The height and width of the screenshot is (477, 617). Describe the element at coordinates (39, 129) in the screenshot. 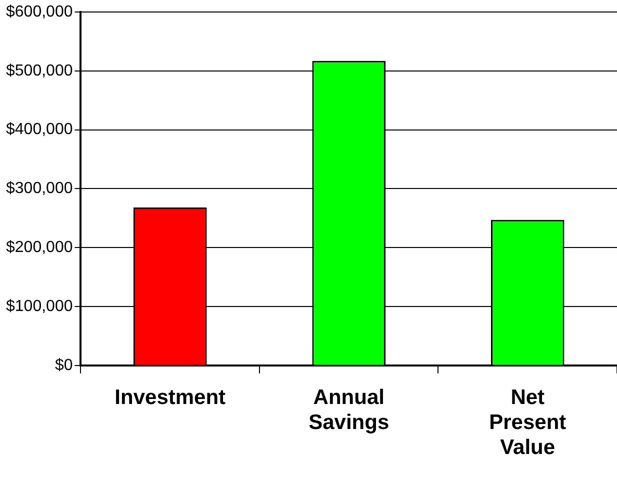

I see `y-tick-label: $400,000` at that location.